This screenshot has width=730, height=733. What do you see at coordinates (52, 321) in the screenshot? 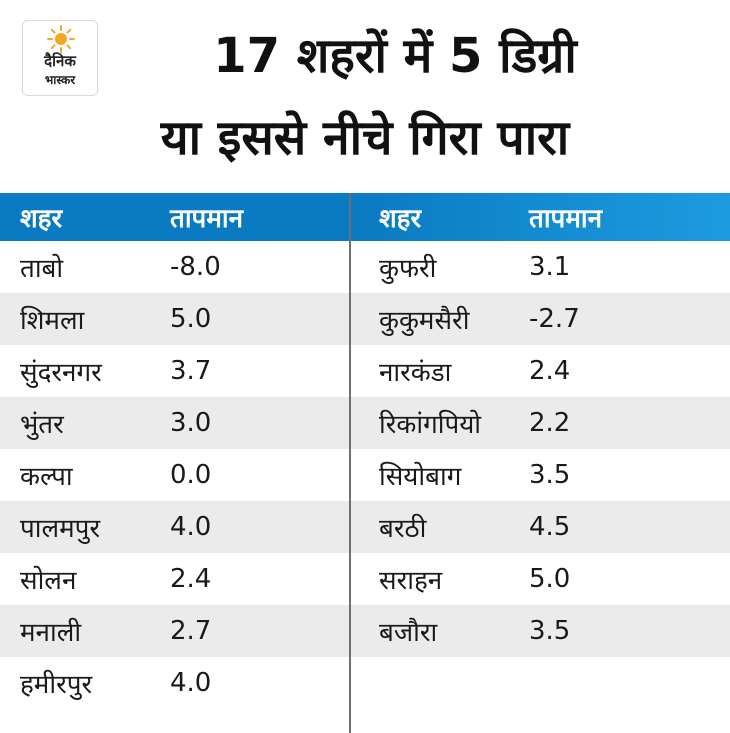
I see `city-name: शिमला` at bounding box center [52, 321].